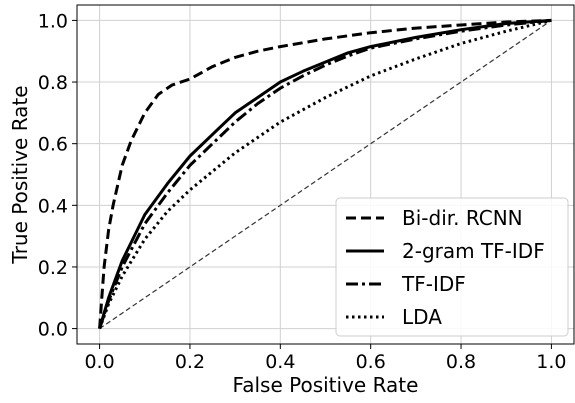 The image size is (575, 403). What do you see at coordinates (53, 21) in the screenshot?
I see `y-tick-label-5: 1.0` at bounding box center [53, 21].